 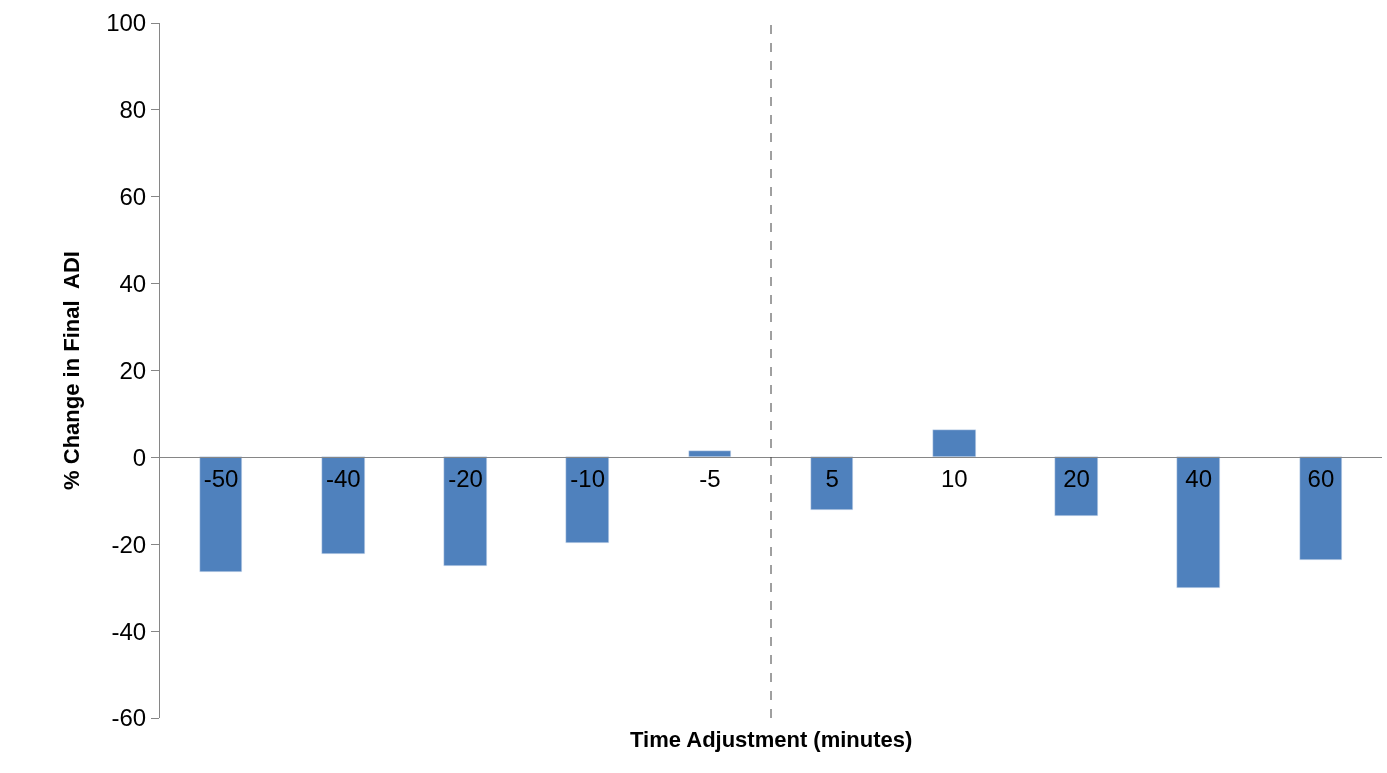 What do you see at coordinates (133, 197) in the screenshot?
I see `y-tick-label: 60` at bounding box center [133, 197].